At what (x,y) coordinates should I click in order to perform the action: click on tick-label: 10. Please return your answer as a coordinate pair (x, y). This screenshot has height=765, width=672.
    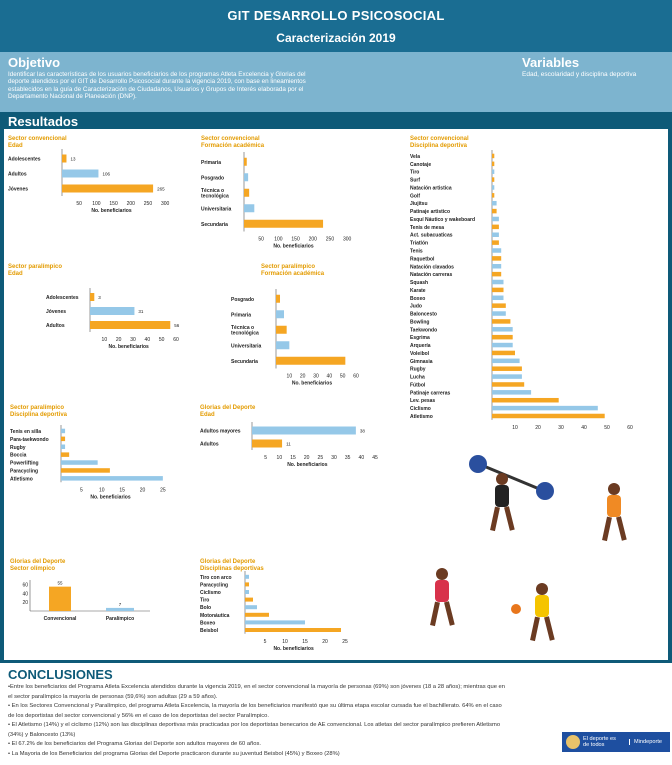
    Looking at the image, I should click on (105, 340).